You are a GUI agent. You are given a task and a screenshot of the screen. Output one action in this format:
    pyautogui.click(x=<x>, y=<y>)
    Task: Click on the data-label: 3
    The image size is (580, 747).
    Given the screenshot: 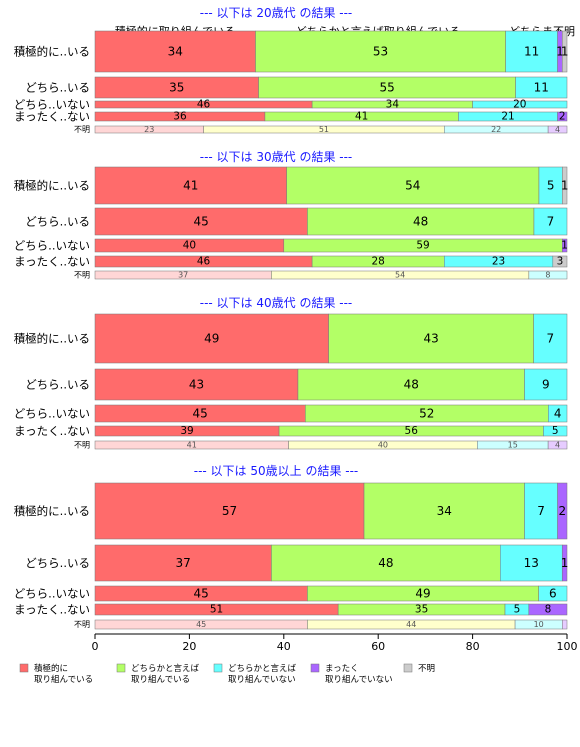 What is the action you would take?
    pyautogui.click(x=560, y=262)
    